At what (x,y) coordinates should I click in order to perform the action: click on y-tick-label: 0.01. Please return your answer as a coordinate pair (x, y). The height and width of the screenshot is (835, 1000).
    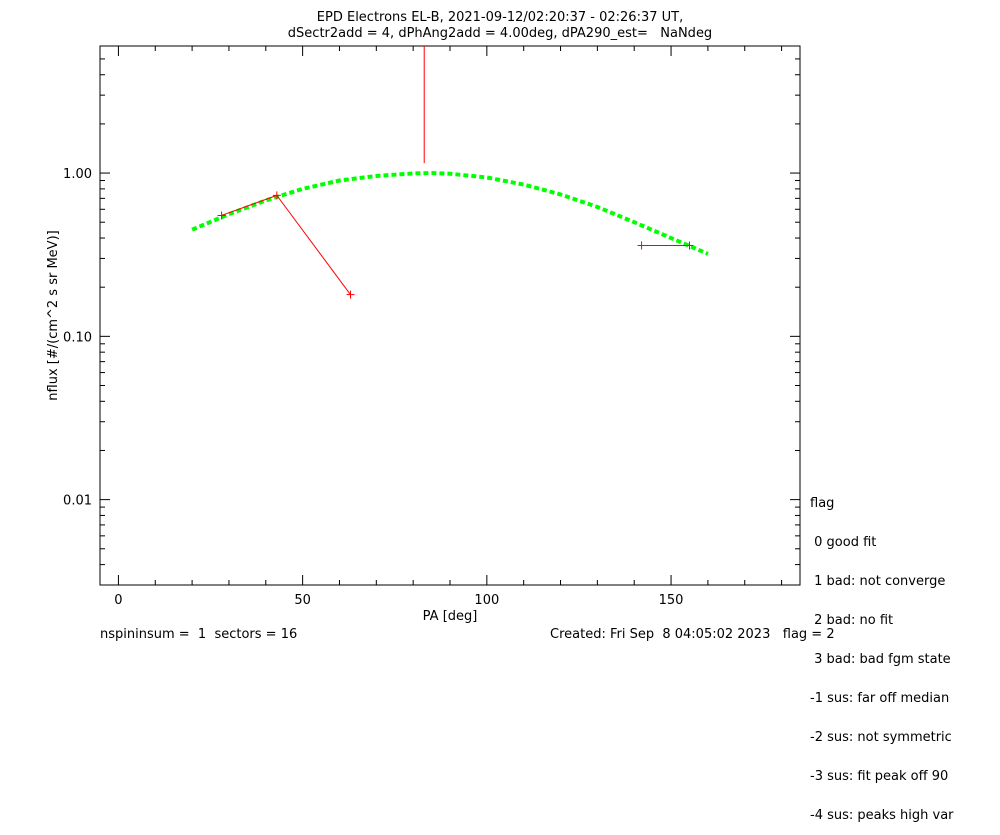
    Looking at the image, I should click on (77, 501).